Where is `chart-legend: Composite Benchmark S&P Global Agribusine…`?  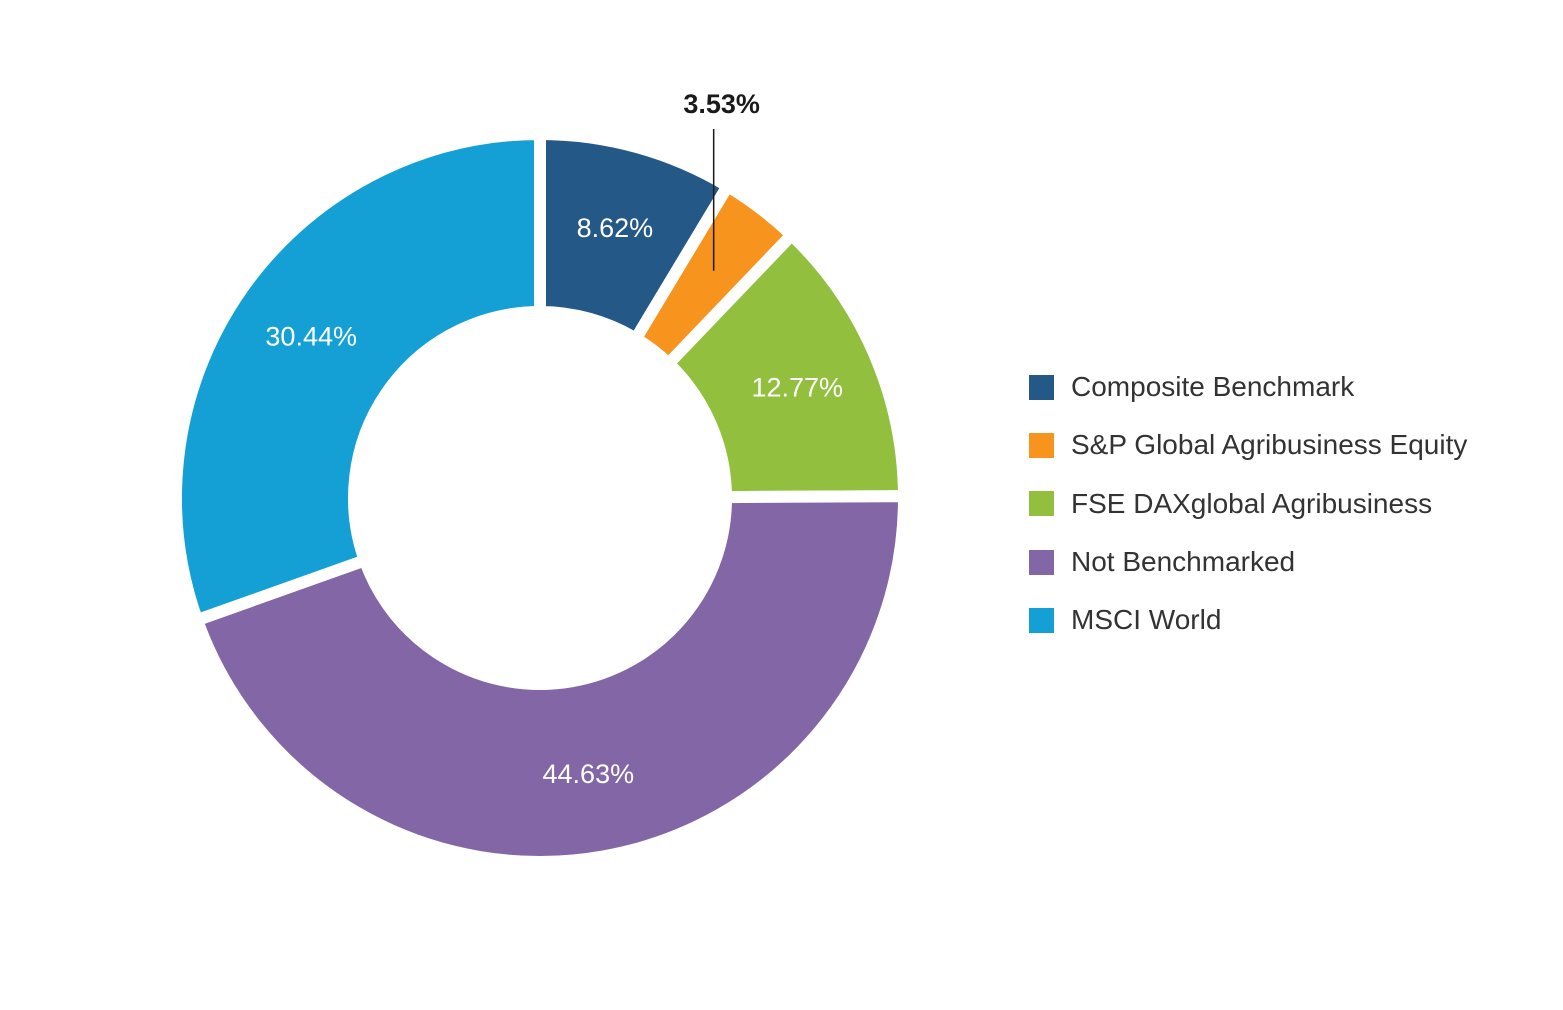 chart-legend: Composite Benchmark S&P Global Agribusine… is located at coordinates (1248, 503).